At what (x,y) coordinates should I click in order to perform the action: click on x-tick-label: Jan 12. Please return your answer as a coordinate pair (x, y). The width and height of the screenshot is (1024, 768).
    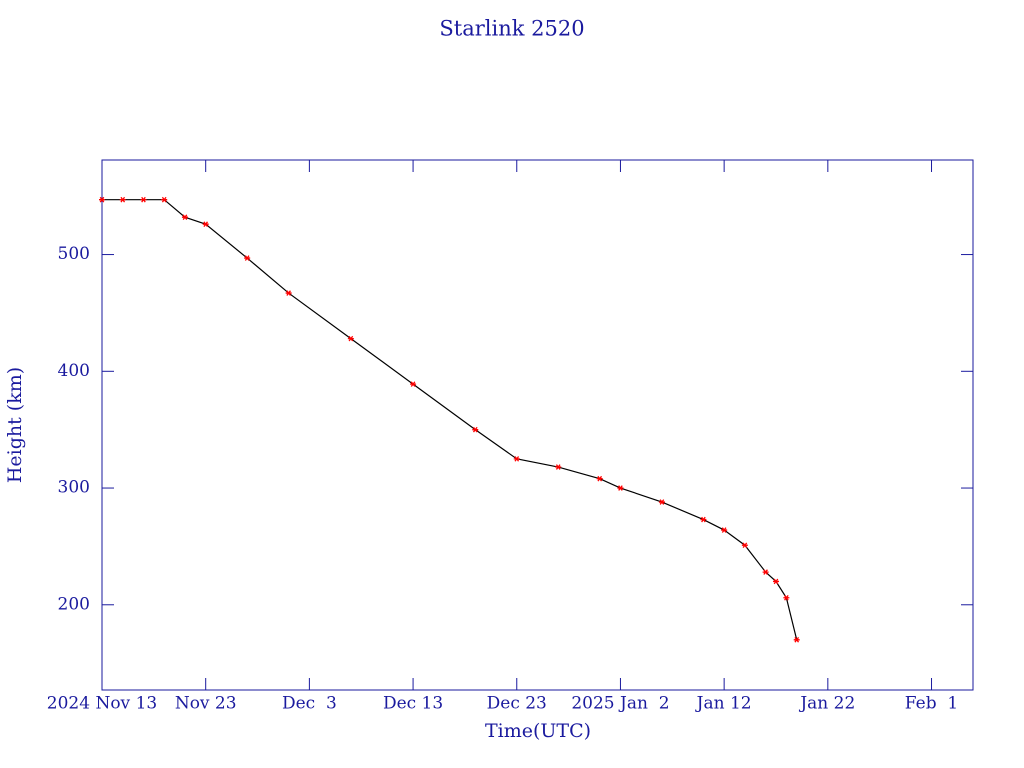
    Looking at the image, I should click on (723, 704).